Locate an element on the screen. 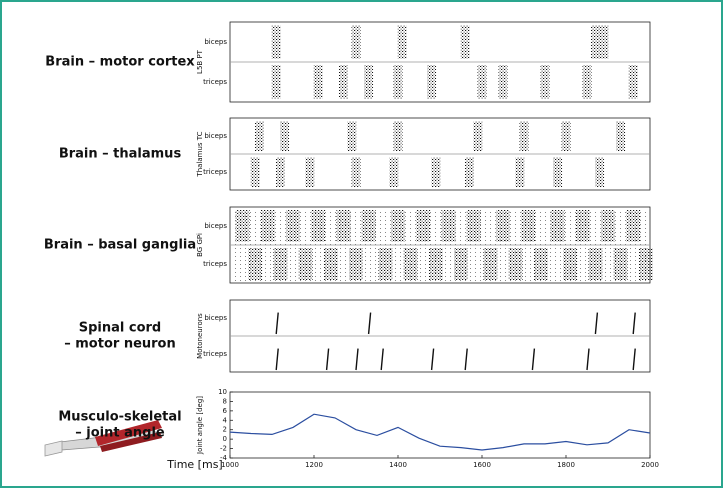 The height and width of the screenshot is (492, 723). joint-angle-line is located at coordinates (440, 432).